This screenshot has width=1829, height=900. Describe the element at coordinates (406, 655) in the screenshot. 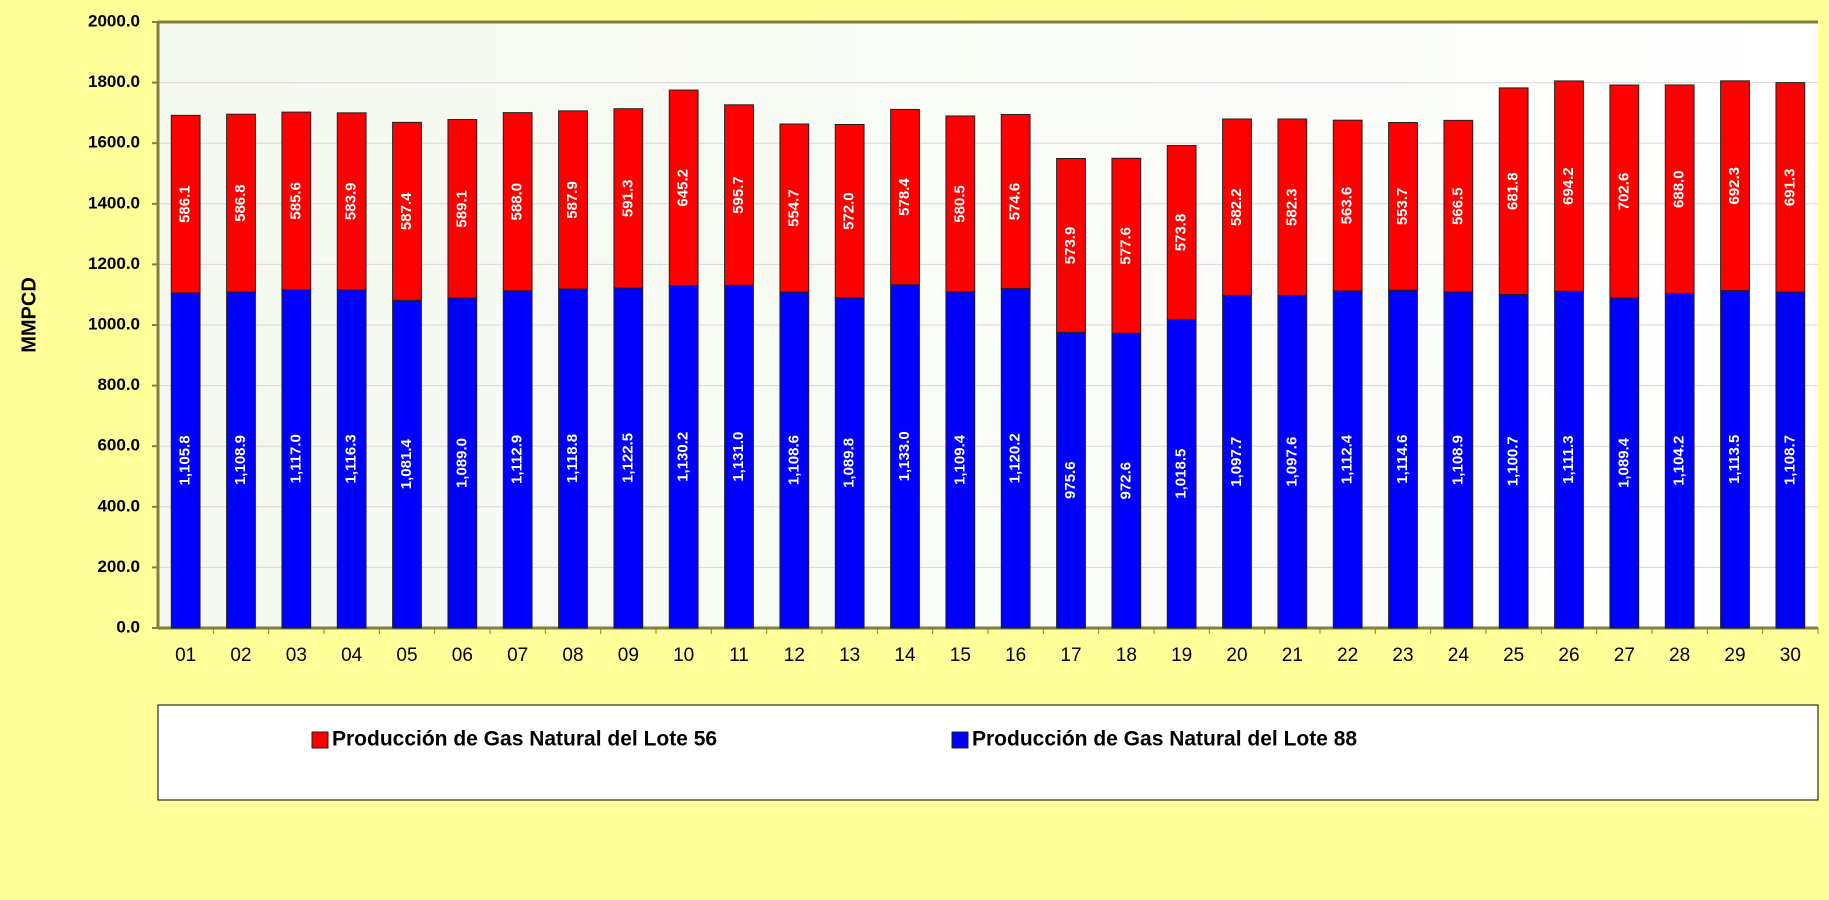

I see `x-tick-label: 05` at that location.